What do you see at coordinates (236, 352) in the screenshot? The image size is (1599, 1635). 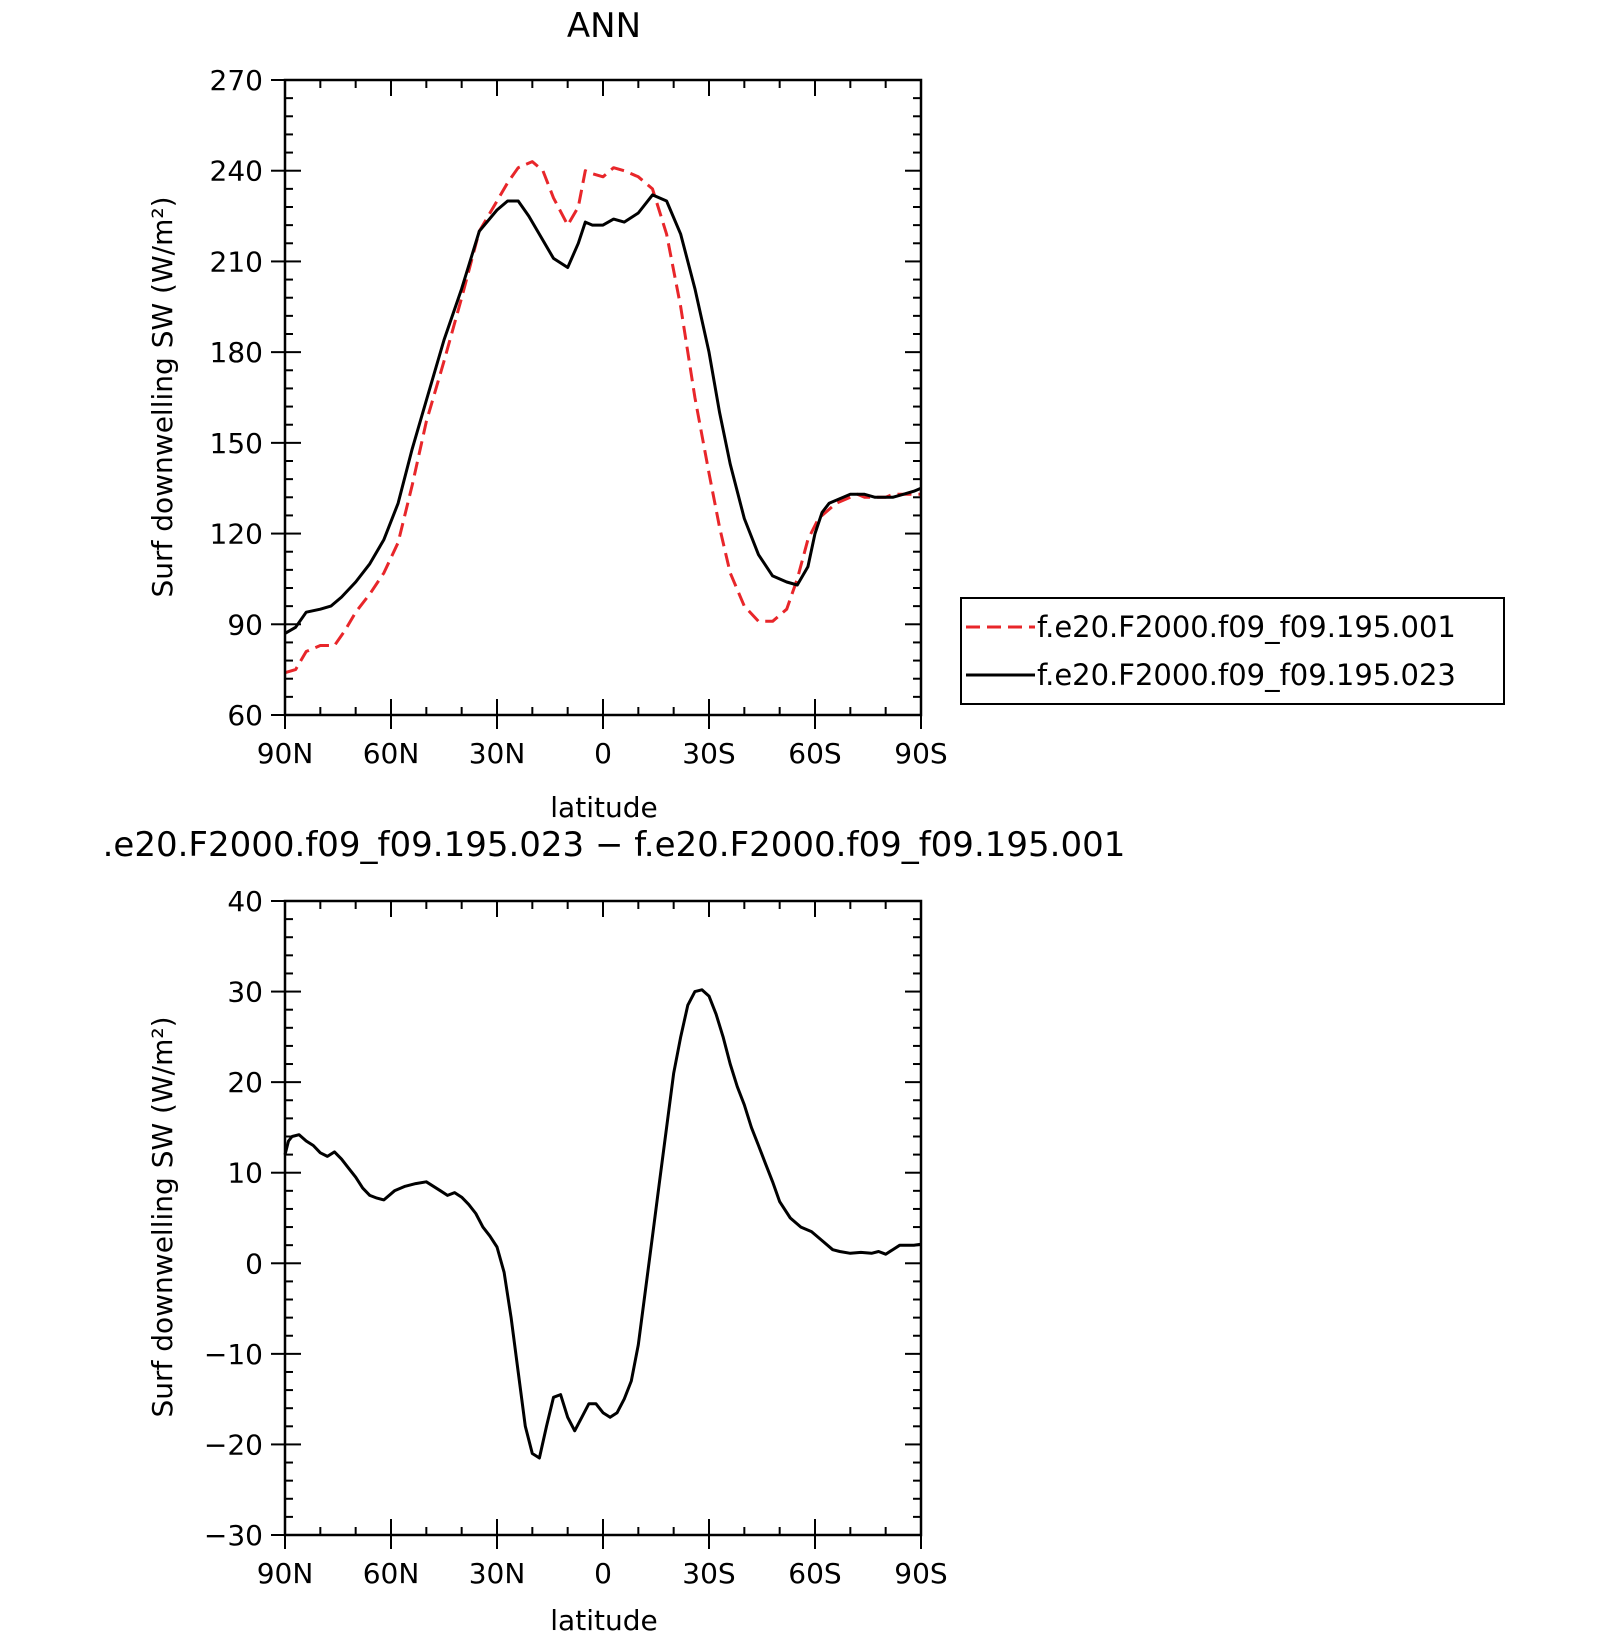 I see `top-y-tick-label: 180` at bounding box center [236, 352].